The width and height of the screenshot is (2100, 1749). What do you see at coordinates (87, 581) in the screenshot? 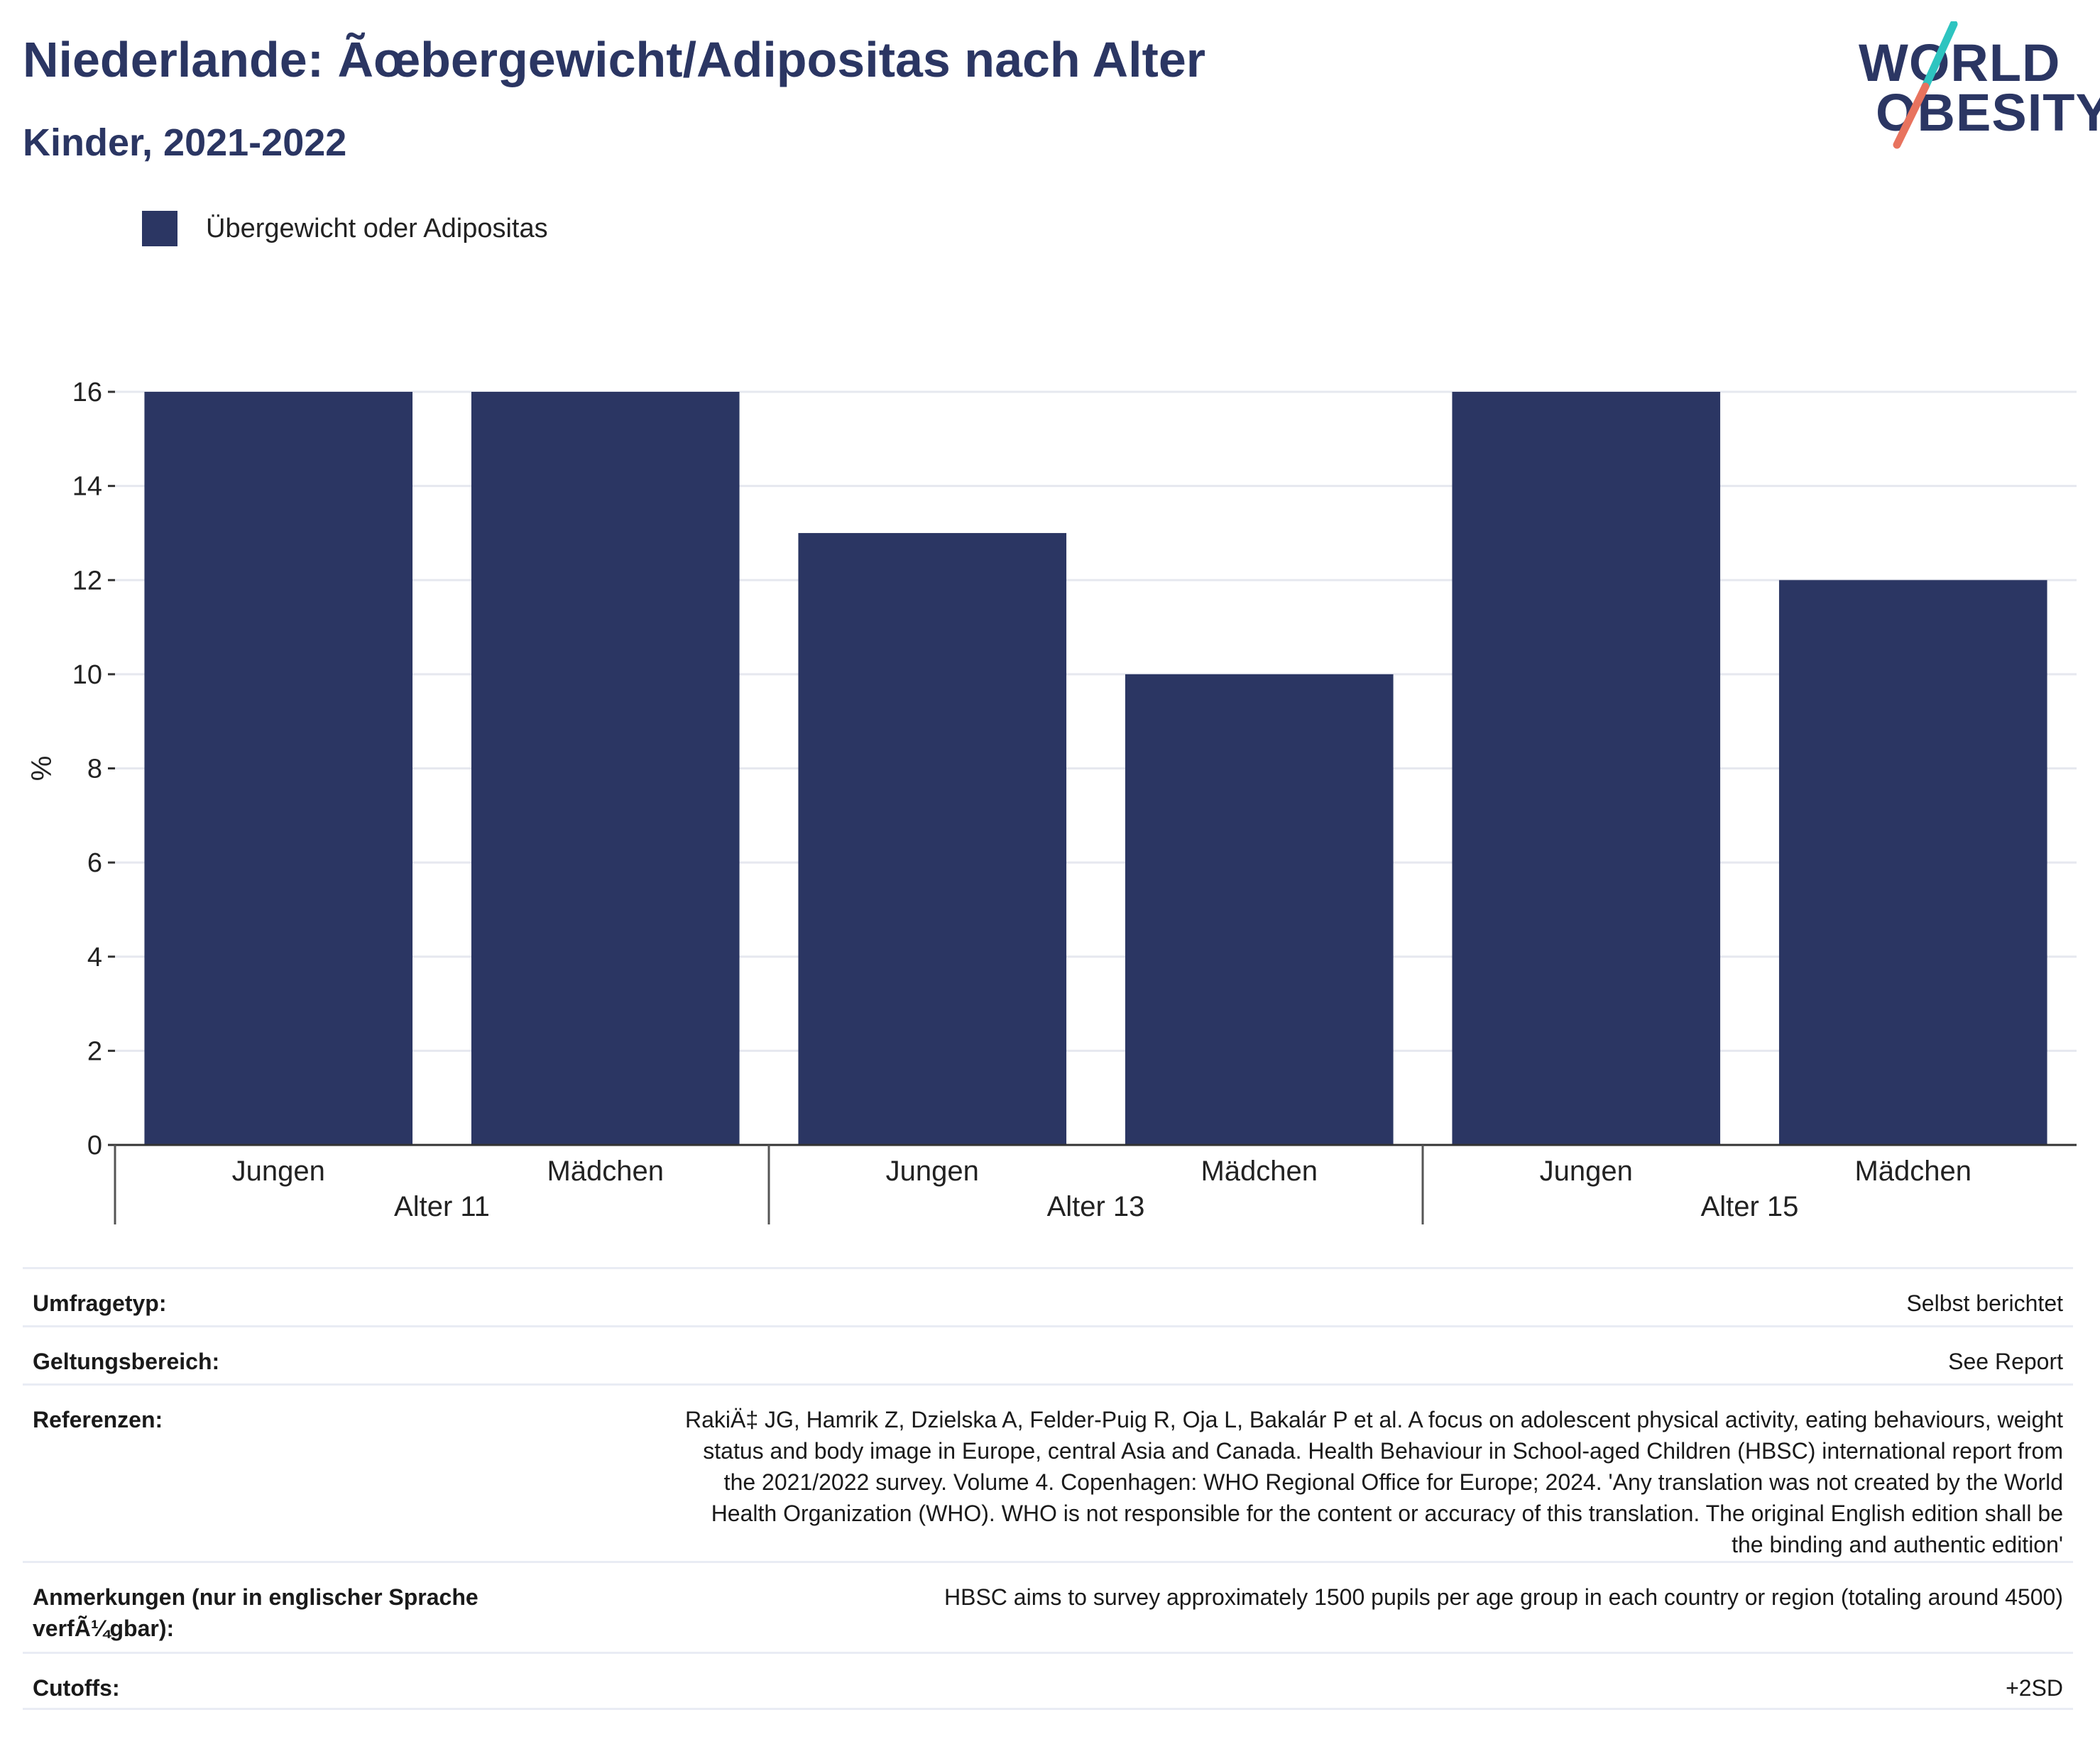
I see `y-tick-label: 12` at bounding box center [87, 581].